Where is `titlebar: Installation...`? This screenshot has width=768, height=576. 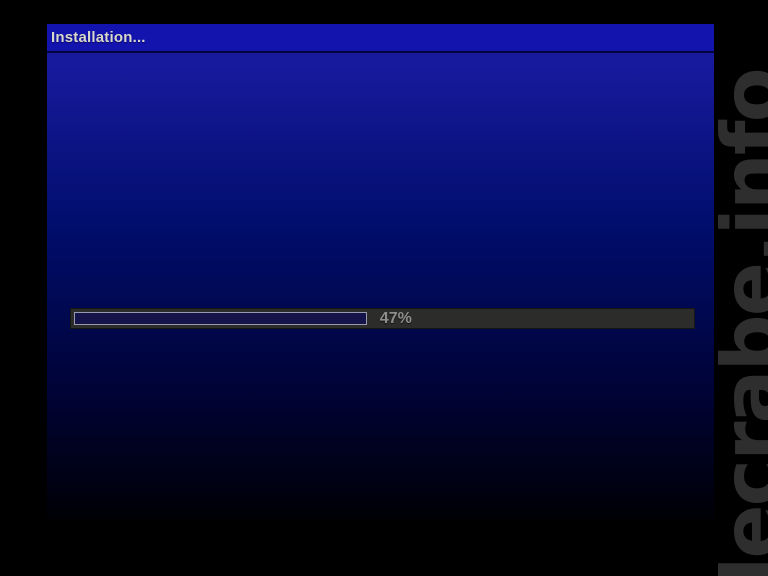 titlebar: Installation... is located at coordinates (380, 37).